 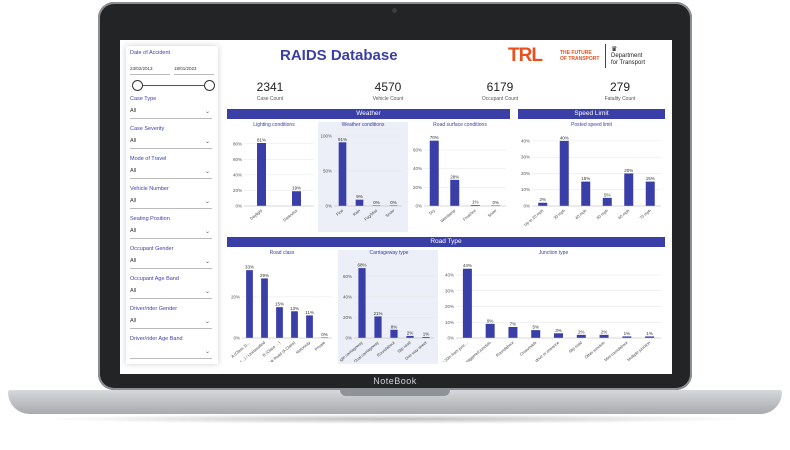 What do you see at coordinates (449, 322) in the screenshot?
I see `junction-y-tick: 10%` at bounding box center [449, 322].